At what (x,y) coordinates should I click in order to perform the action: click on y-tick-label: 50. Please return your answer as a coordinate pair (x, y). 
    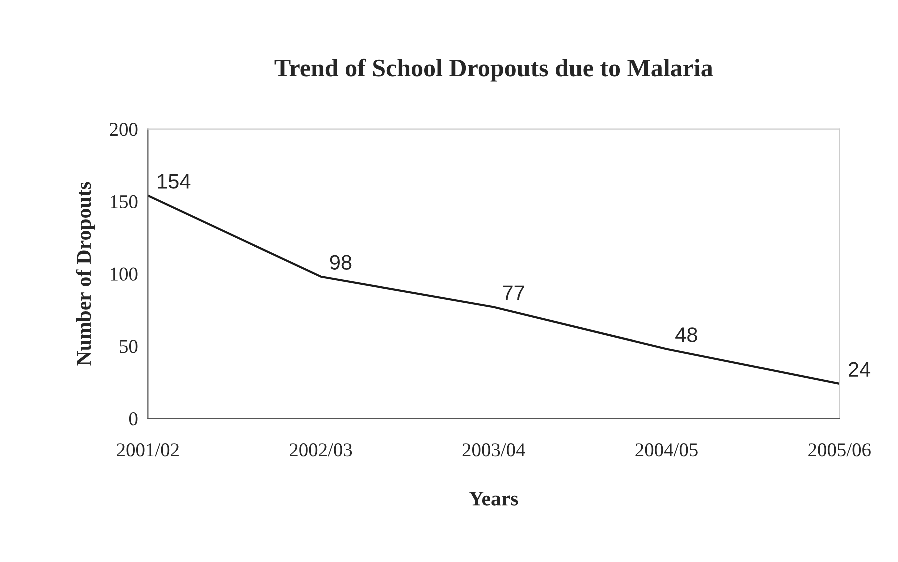
    Looking at the image, I should click on (129, 347).